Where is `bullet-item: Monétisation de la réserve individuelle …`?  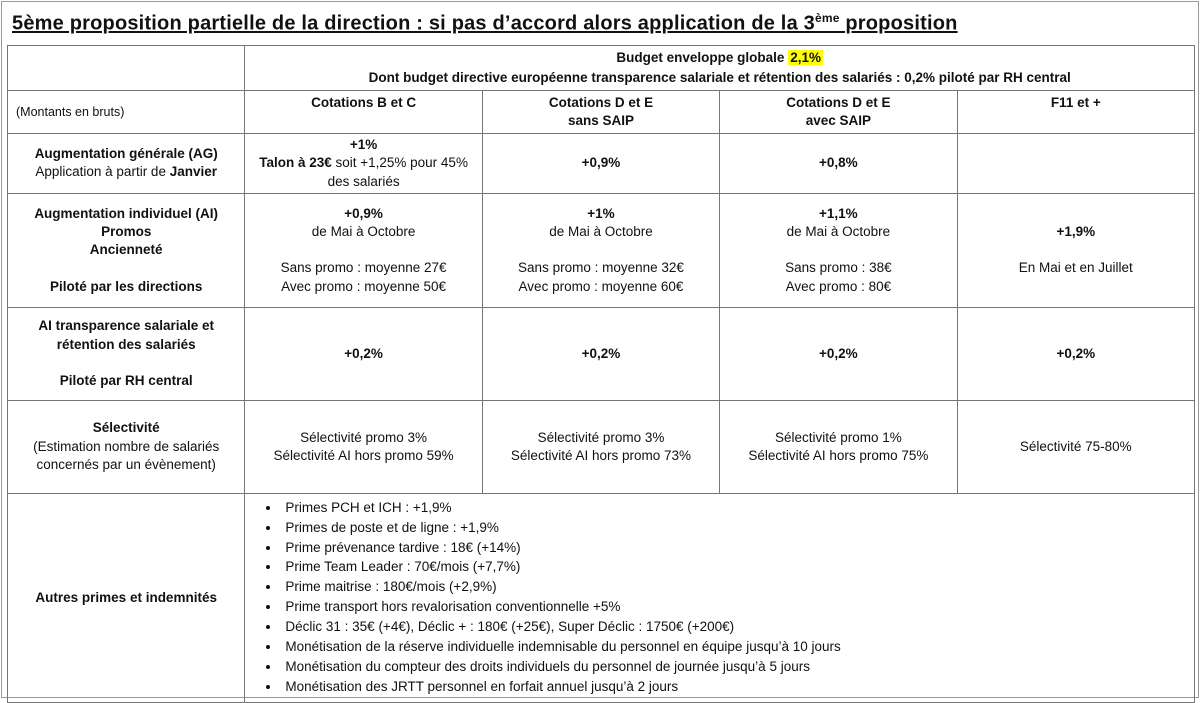 bullet-item: Monétisation de la réserve individuelle … is located at coordinates (733, 647).